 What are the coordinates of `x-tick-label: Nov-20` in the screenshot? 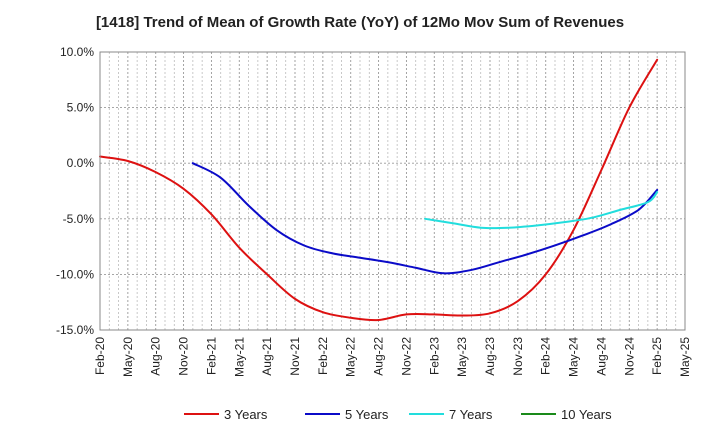 It's located at (184, 356).